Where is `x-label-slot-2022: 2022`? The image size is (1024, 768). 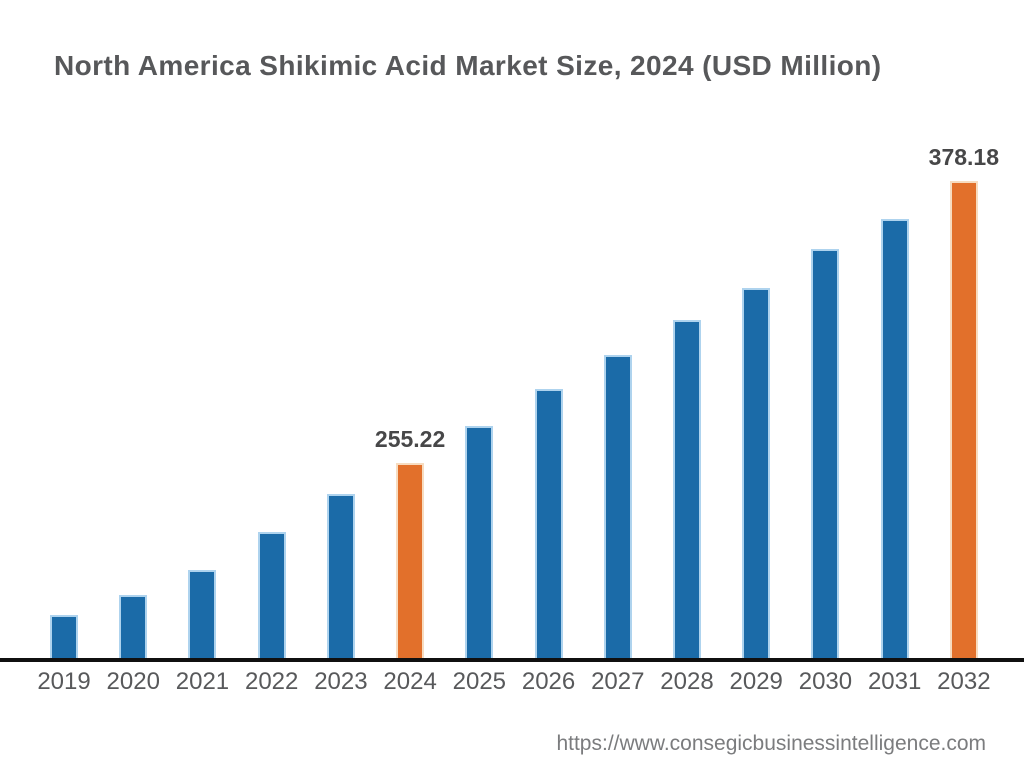
x-label-slot-2022: 2022 is located at coordinates (271, 682).